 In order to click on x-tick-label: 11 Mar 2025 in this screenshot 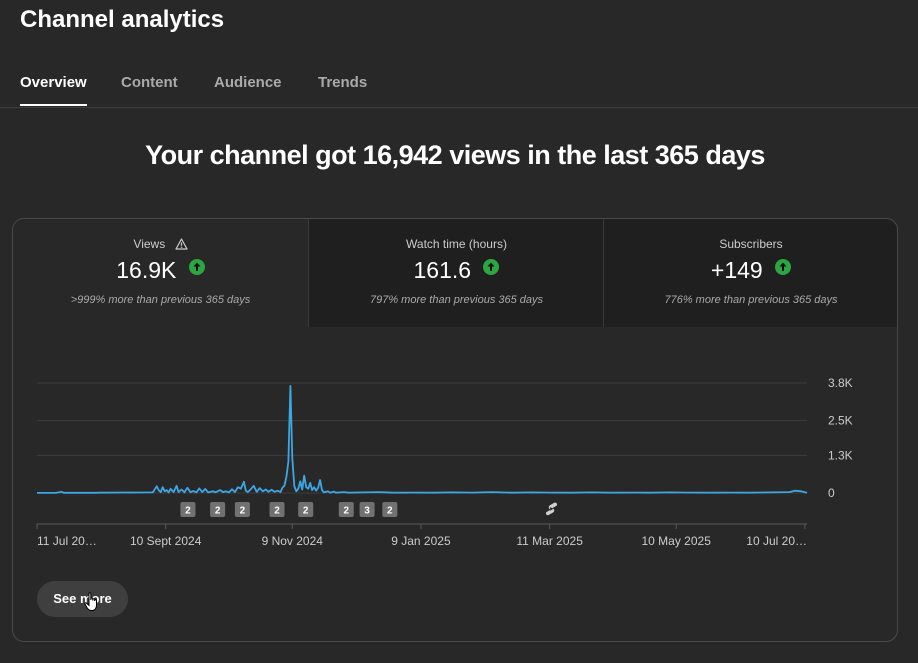, I will do `click(549, 541)`.